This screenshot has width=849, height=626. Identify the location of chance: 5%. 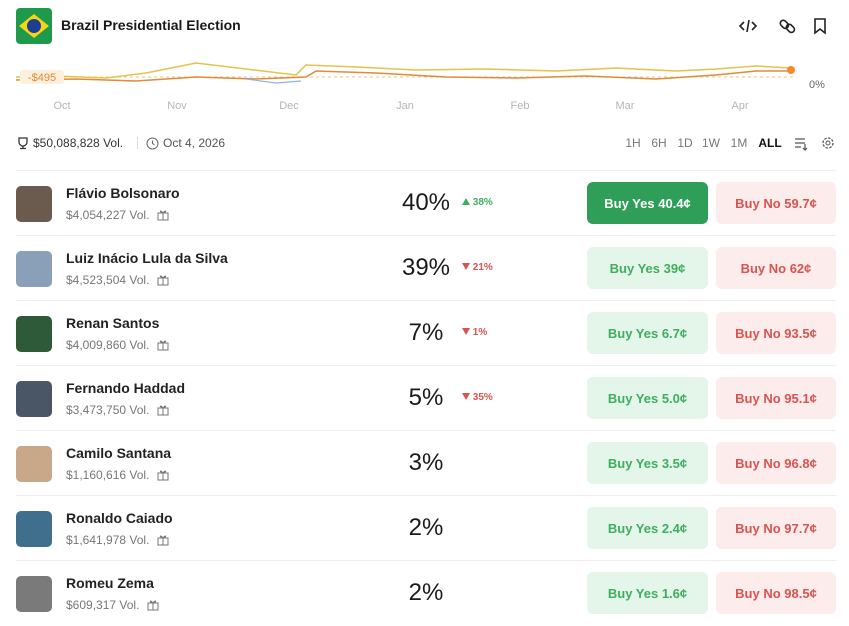
(426, 397).